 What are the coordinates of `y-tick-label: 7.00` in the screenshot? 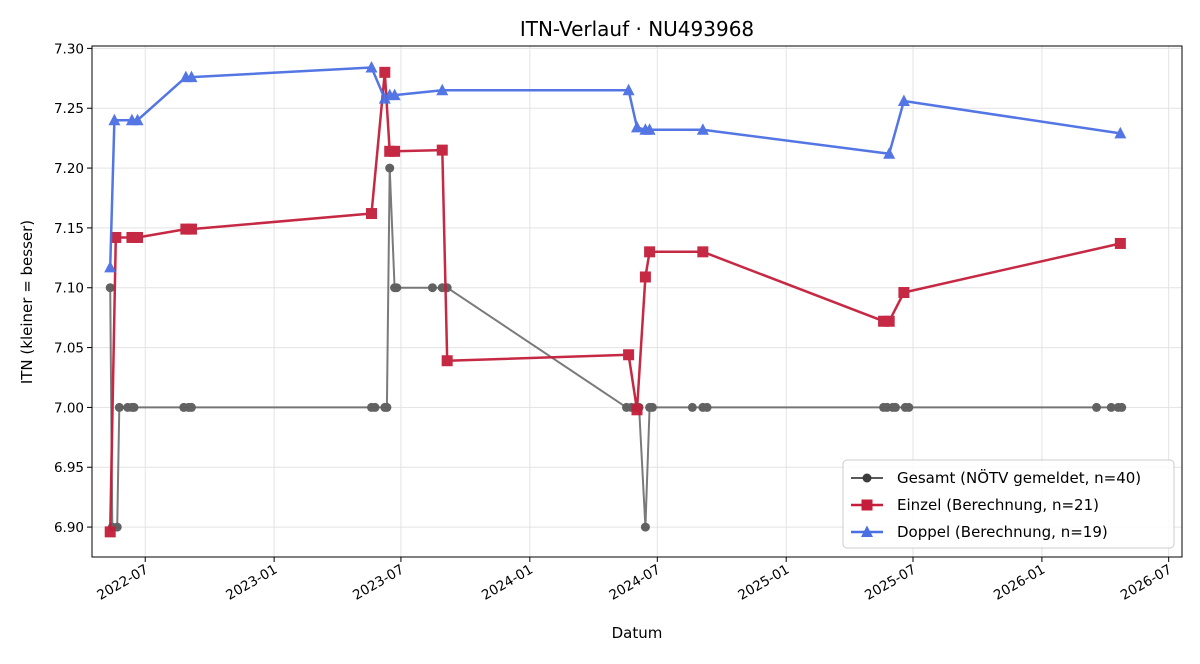 It's located at (69, 408).